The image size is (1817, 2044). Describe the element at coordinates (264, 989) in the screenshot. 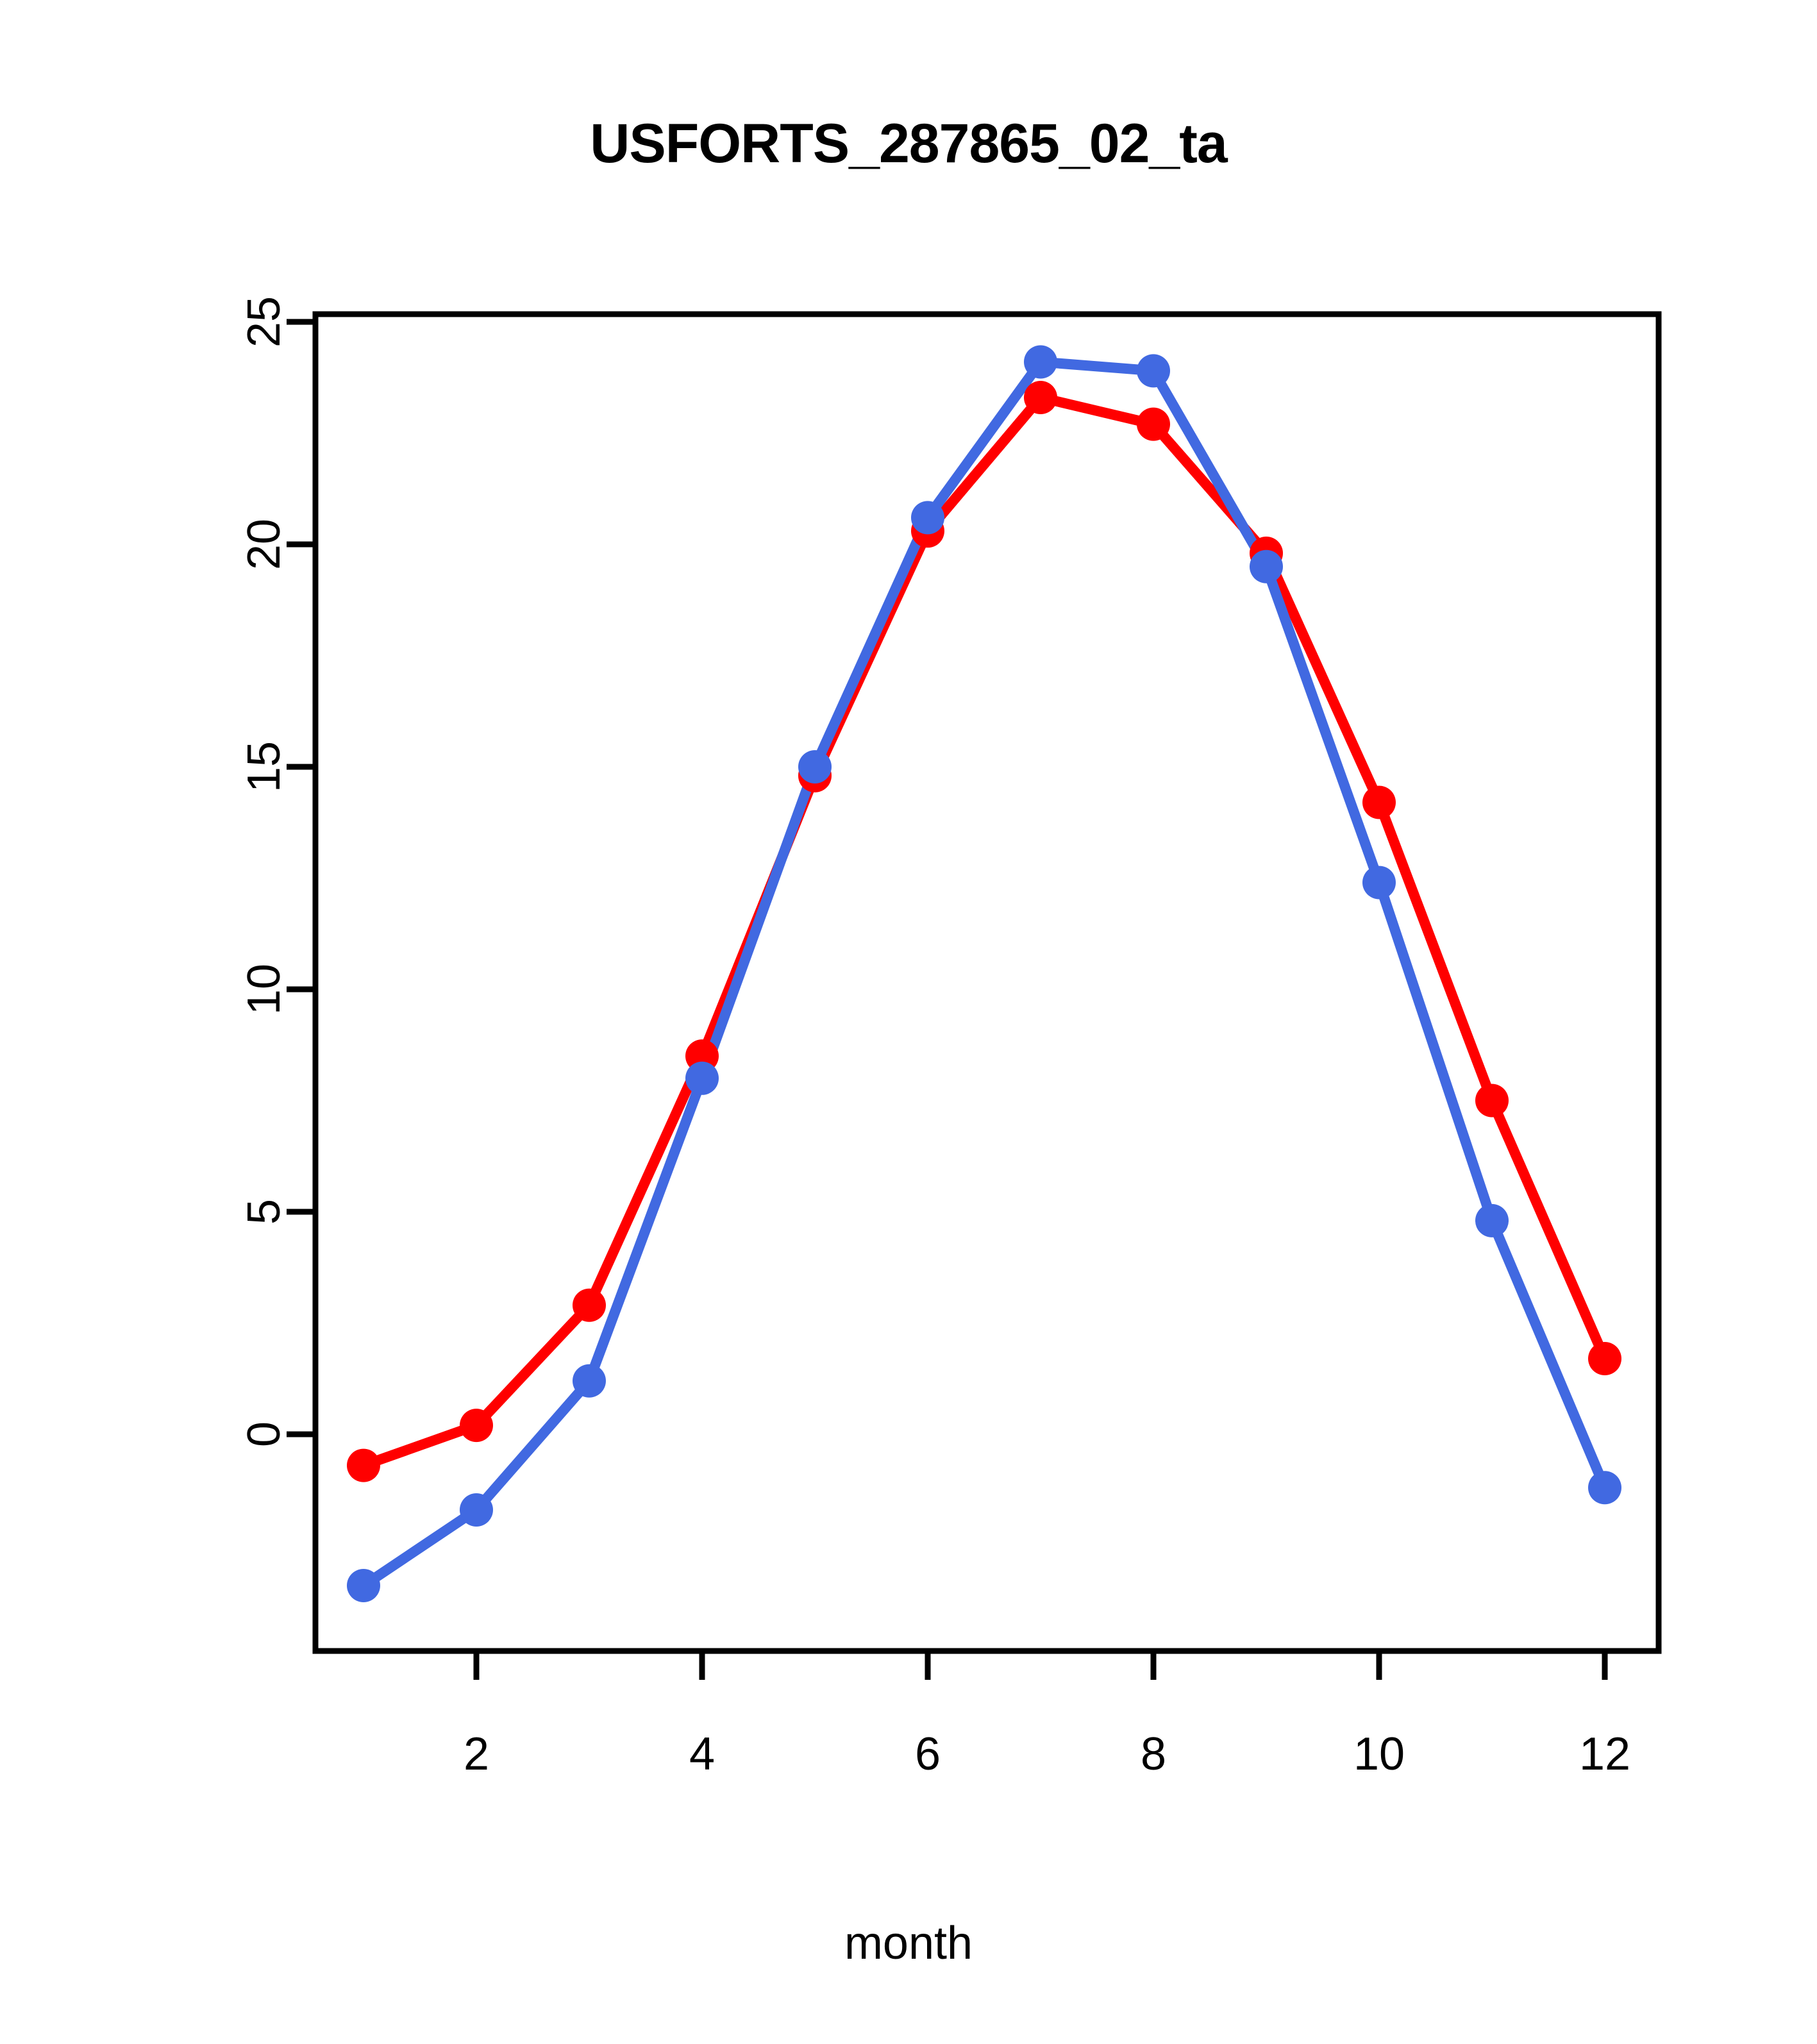

I see `y-axis-tick-label: 10` at that location.